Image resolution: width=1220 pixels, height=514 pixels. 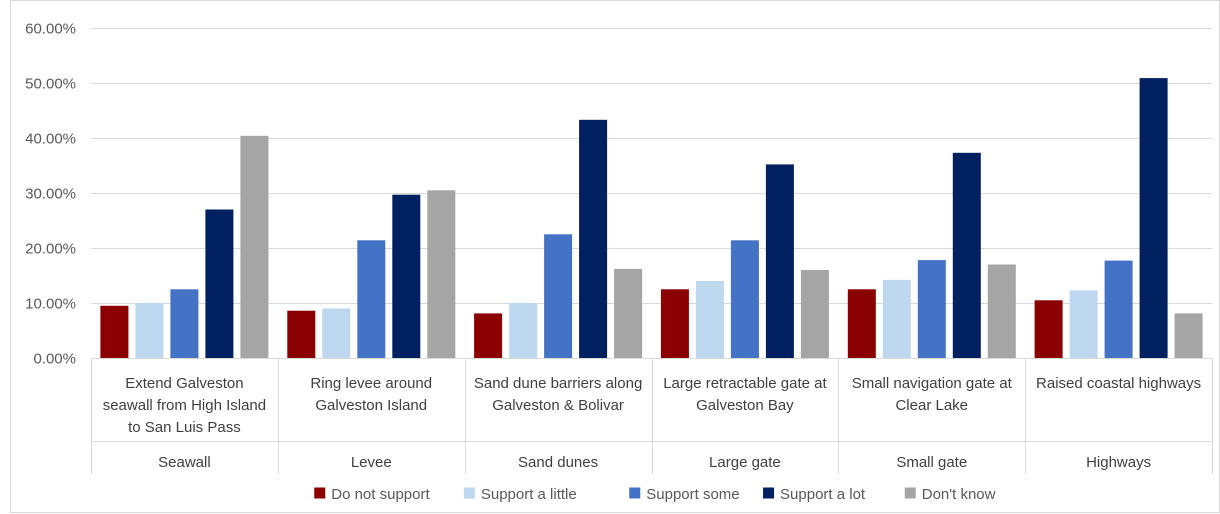 What do you see at coordinates (932, 394) in the screenshot?
I see `x-category-label: Small navigation gate at Clear Lake` at bounding box center [932, 394].